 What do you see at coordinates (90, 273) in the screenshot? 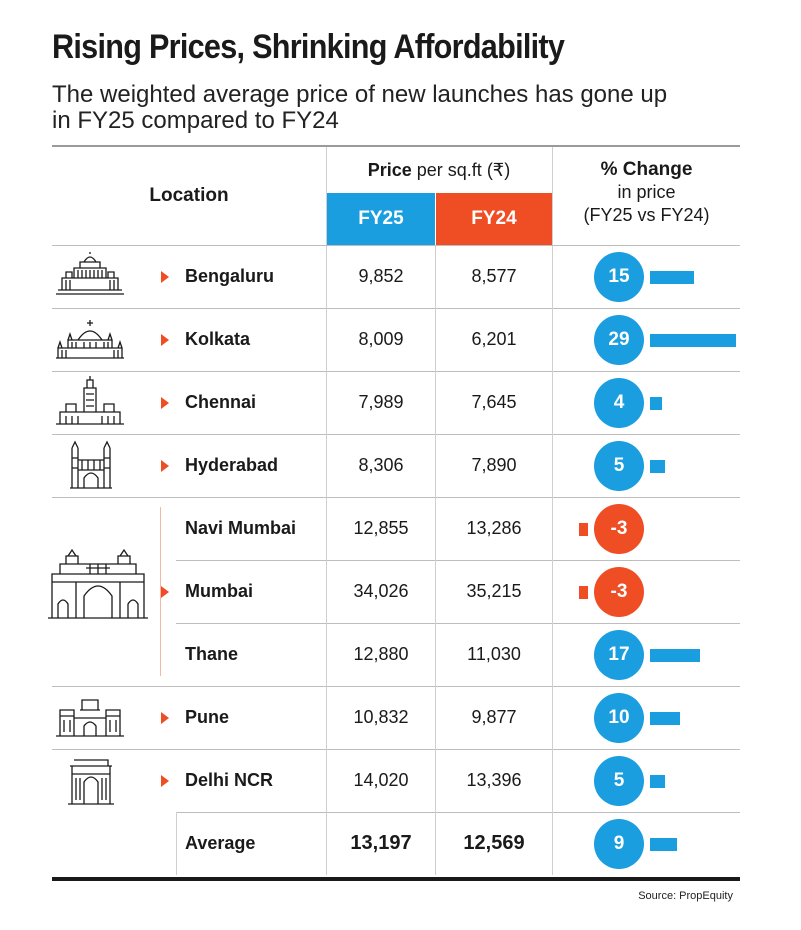
I see `vidhana-soudha-icon` at bounding box center [90, 273].